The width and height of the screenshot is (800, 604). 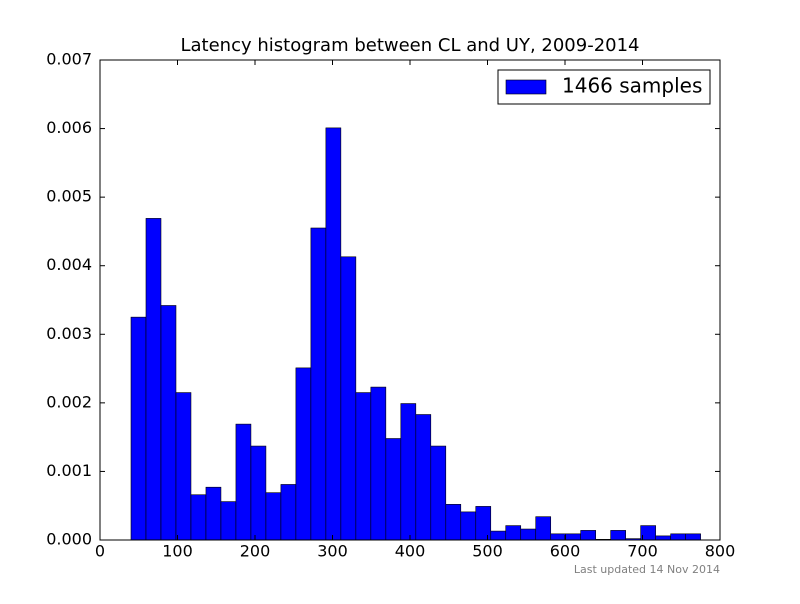 What do you see at coordinates (632, 86) in the screenshot?
I see `legend-label: 1466 samples` at bounding box center [632, 86].